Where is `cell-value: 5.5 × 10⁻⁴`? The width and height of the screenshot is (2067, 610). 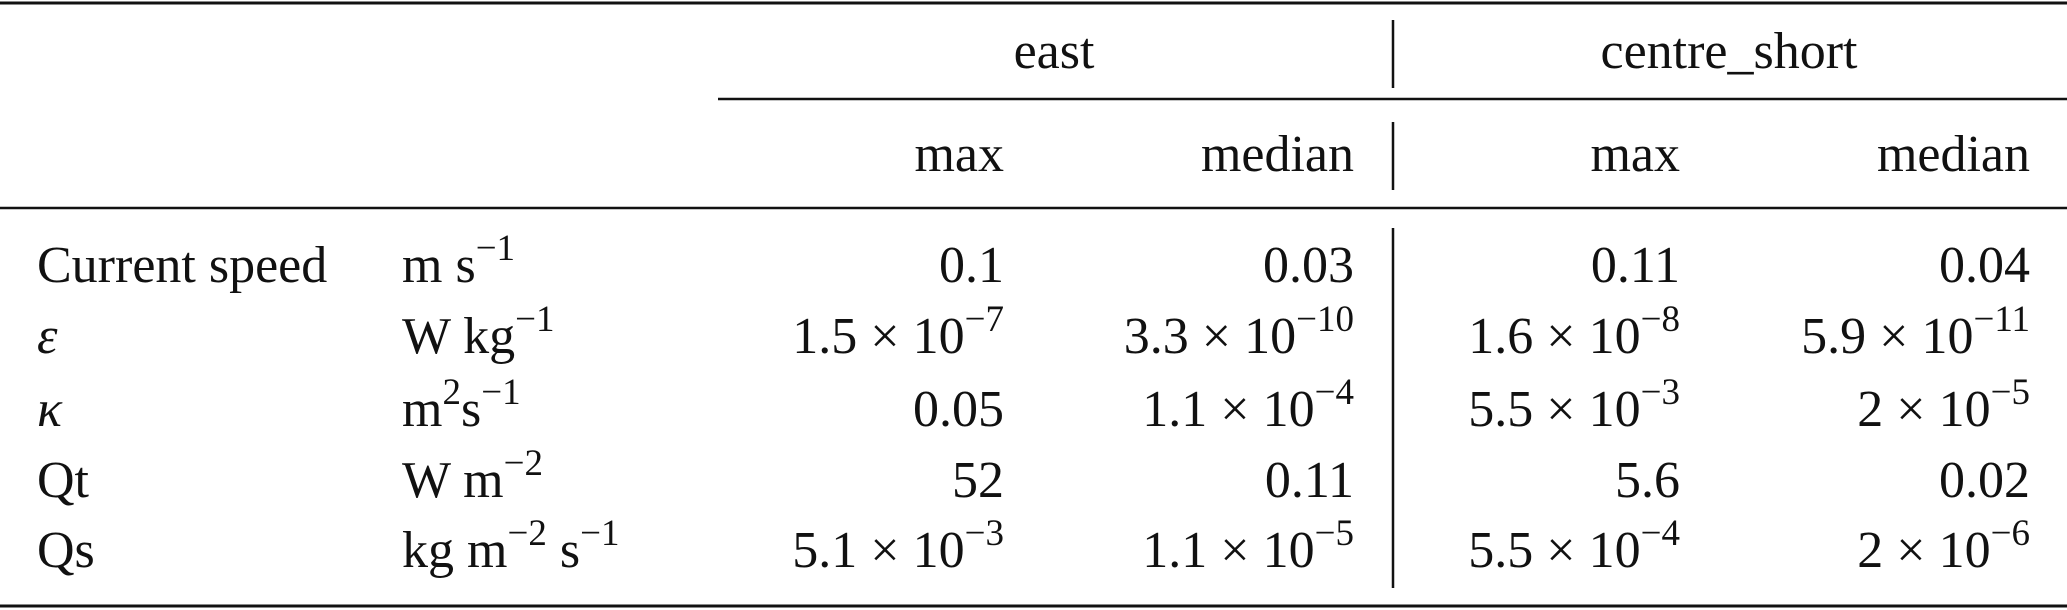
cell-value: 5.5 × 10⁻⁴ is located at coordinates (1574, 546).